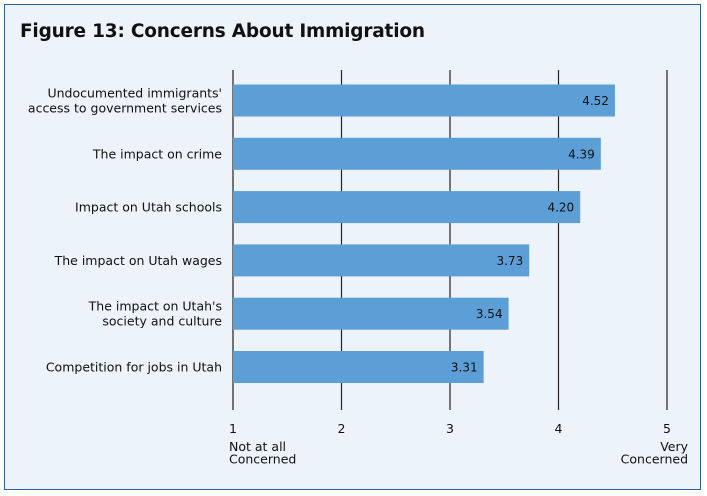 The width and height of the screenshot is (707, 496). I want to click on axis-right-label-line-1: Very, so click(674, 446).